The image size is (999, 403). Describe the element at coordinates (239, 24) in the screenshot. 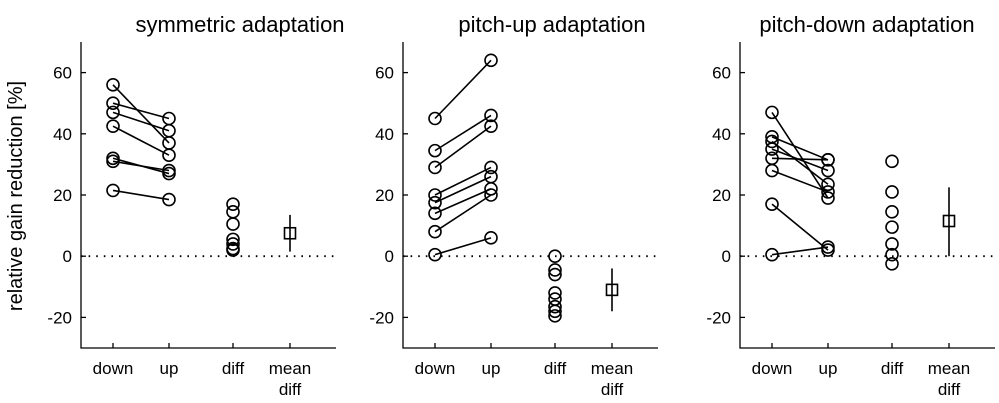

I see `chart-title: symmetric adaptation` at that location.